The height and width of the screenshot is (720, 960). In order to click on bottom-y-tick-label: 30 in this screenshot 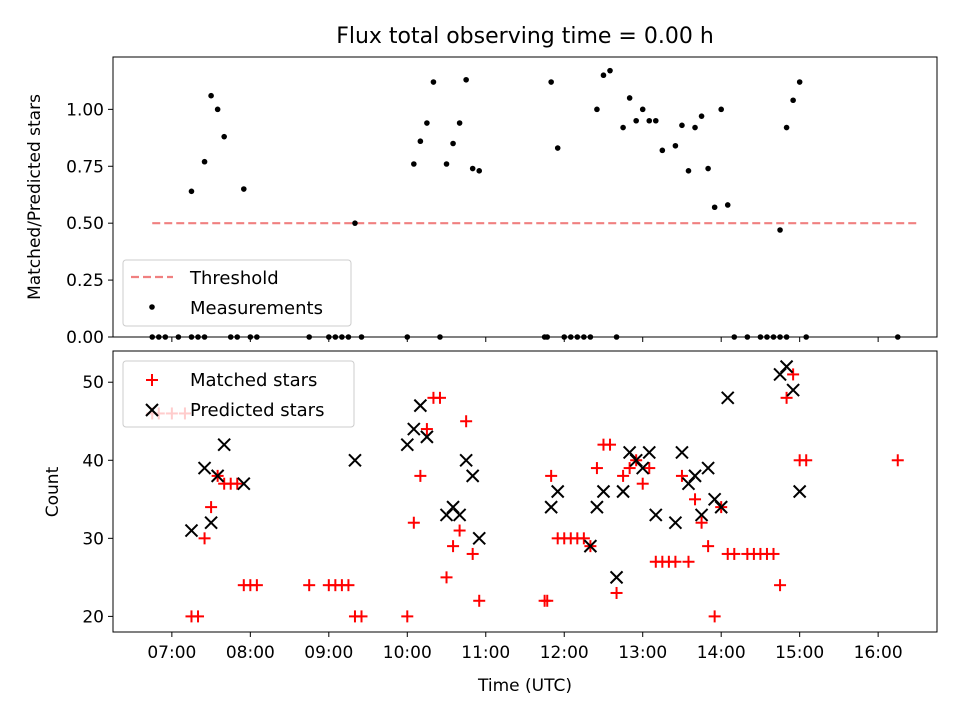, I will do `click(93, 539)`.